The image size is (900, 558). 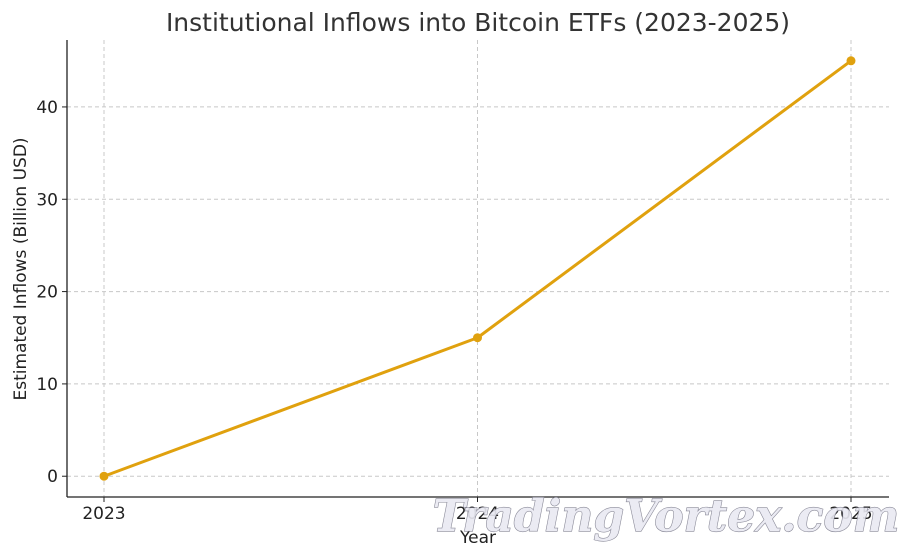 I want to click on watermark-logo: TradingVortex.com, so click(x=666, y=516).